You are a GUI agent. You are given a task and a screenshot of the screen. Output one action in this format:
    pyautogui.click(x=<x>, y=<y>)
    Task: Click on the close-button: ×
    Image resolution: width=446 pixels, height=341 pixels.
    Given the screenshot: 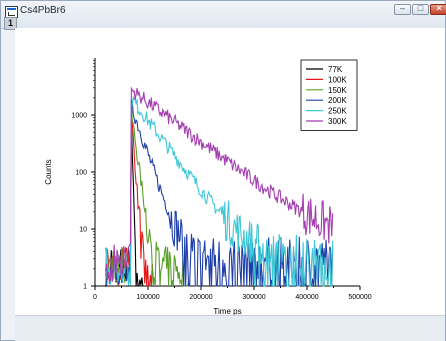 What is the action you would take?
    pyautogui.click(x=438, y=9)
    